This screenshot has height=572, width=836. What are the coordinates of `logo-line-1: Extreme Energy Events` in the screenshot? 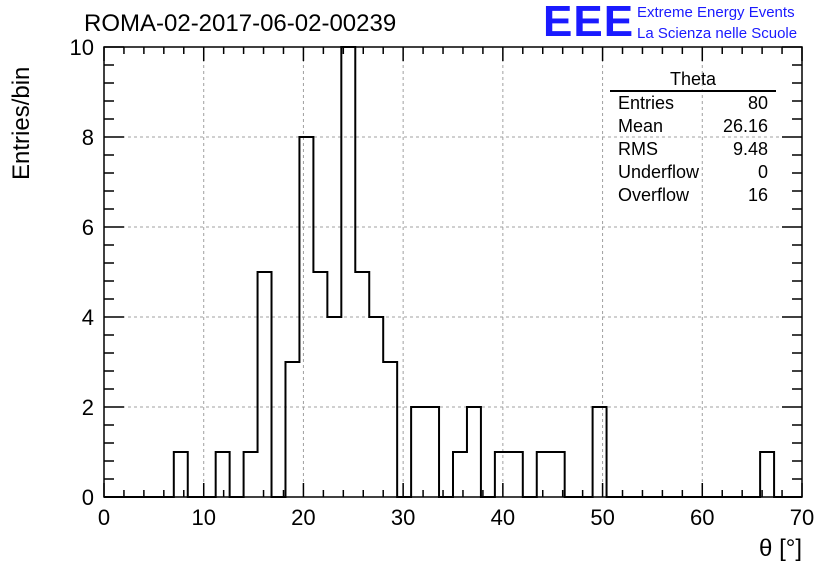 It's located at (716, 12).